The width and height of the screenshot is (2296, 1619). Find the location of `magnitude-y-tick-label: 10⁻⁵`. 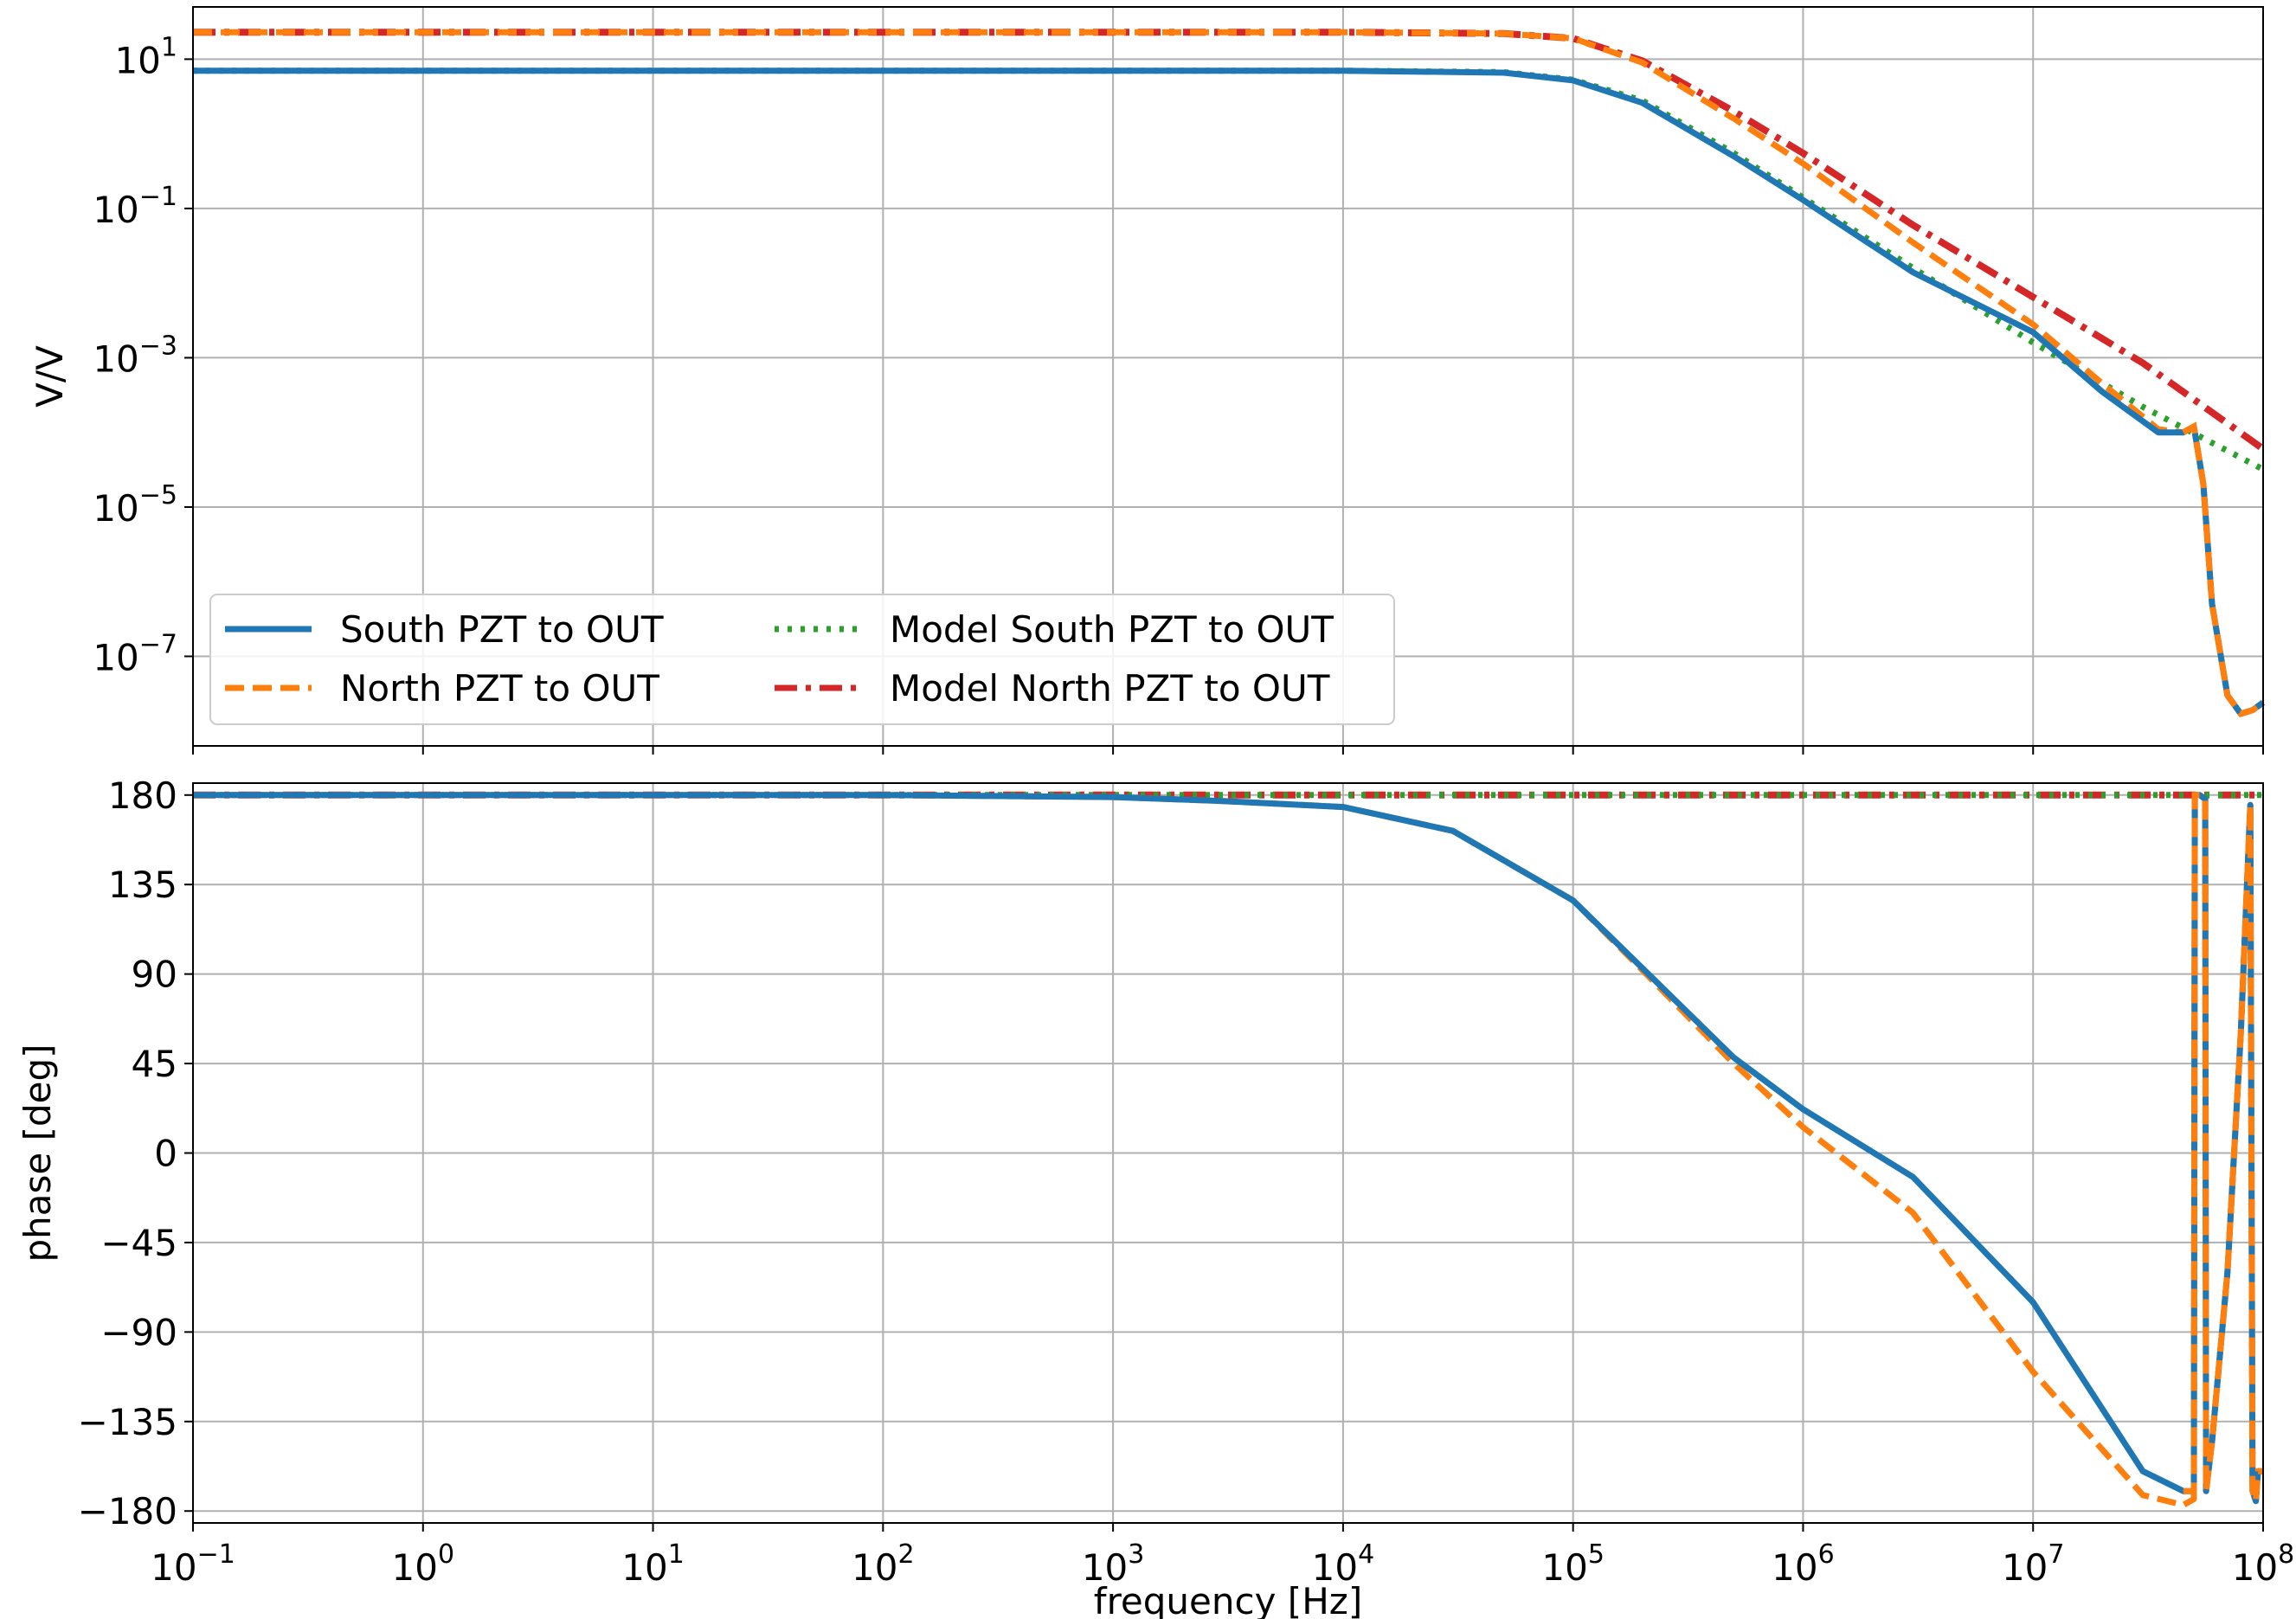

magnitude-y-tick-label: 10⁻⁵ is located at coordinates (135, 505).